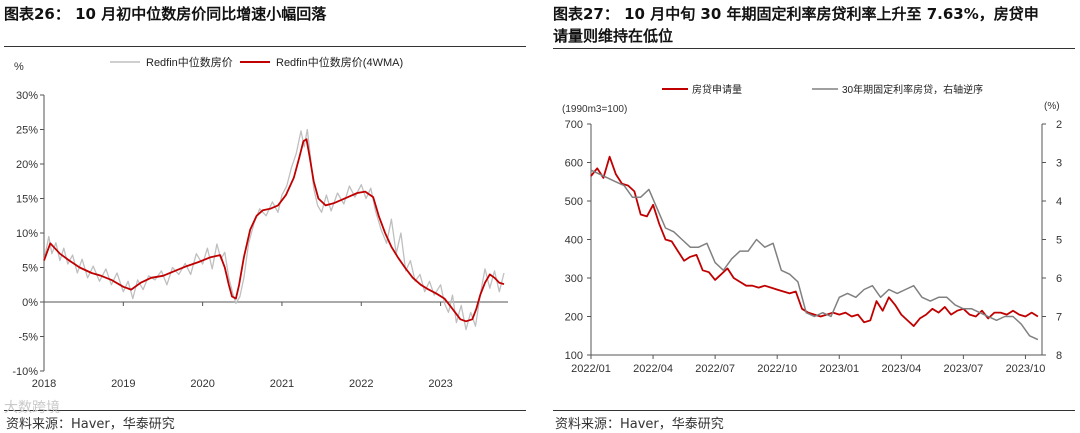 The width and height of the screenshot is (1080, 433). What do you see at coordinates (361, 384) in the screenshot?
I see `left-x-tick-label: 2022` at bounding box center [361, 384].